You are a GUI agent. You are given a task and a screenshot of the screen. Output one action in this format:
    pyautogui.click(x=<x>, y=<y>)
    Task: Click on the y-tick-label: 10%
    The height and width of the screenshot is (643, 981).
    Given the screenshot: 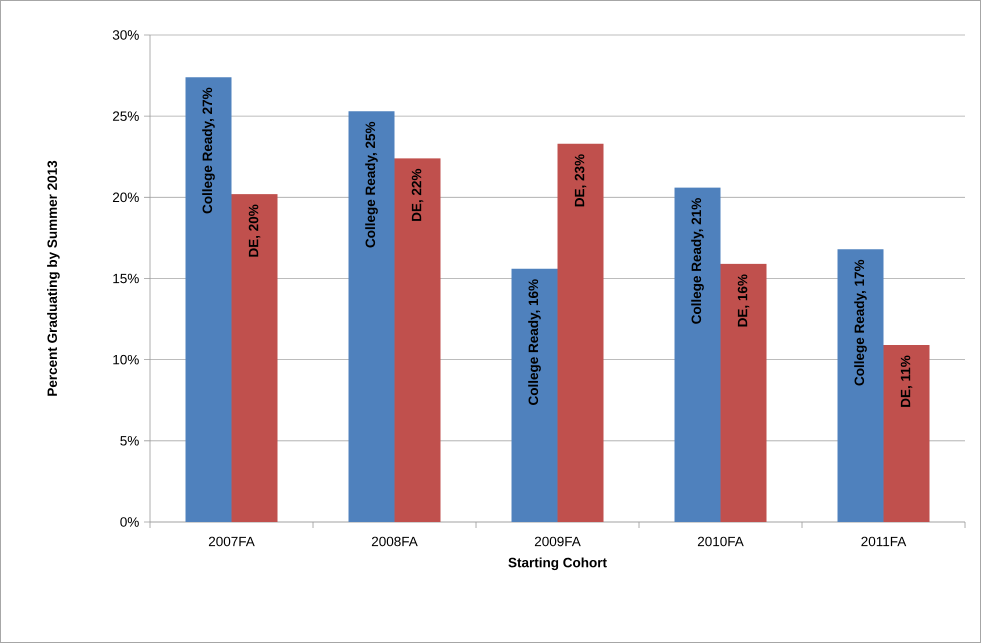 What is the action you would take?
    pyautogui.click(x=126, y=359)
    